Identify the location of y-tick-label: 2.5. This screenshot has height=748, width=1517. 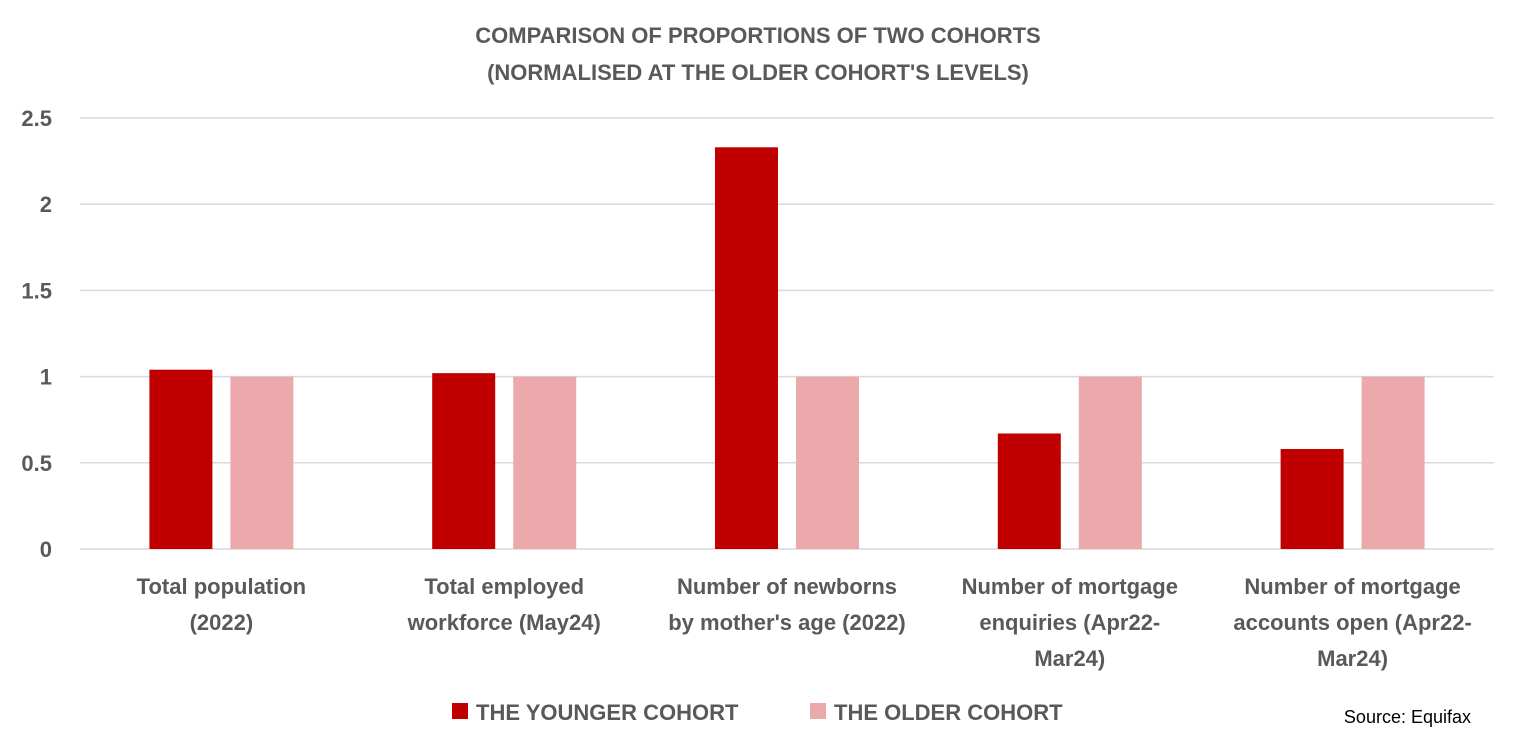
(36, 118).